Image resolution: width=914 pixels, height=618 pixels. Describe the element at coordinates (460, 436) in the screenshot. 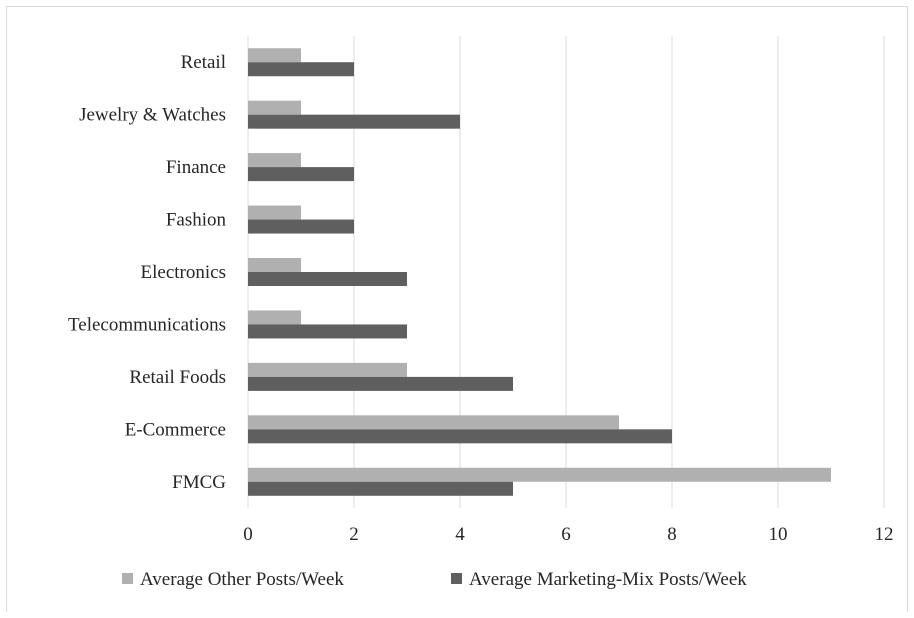

I see `bar-marketing-mix-e-commerce` at that location.